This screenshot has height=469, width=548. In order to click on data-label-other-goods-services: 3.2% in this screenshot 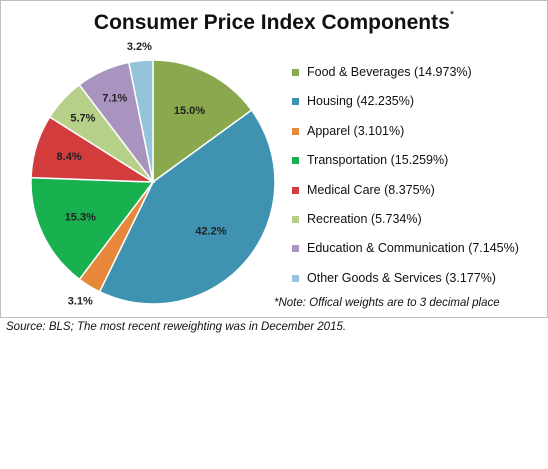, I will do `click(139, 47)`.